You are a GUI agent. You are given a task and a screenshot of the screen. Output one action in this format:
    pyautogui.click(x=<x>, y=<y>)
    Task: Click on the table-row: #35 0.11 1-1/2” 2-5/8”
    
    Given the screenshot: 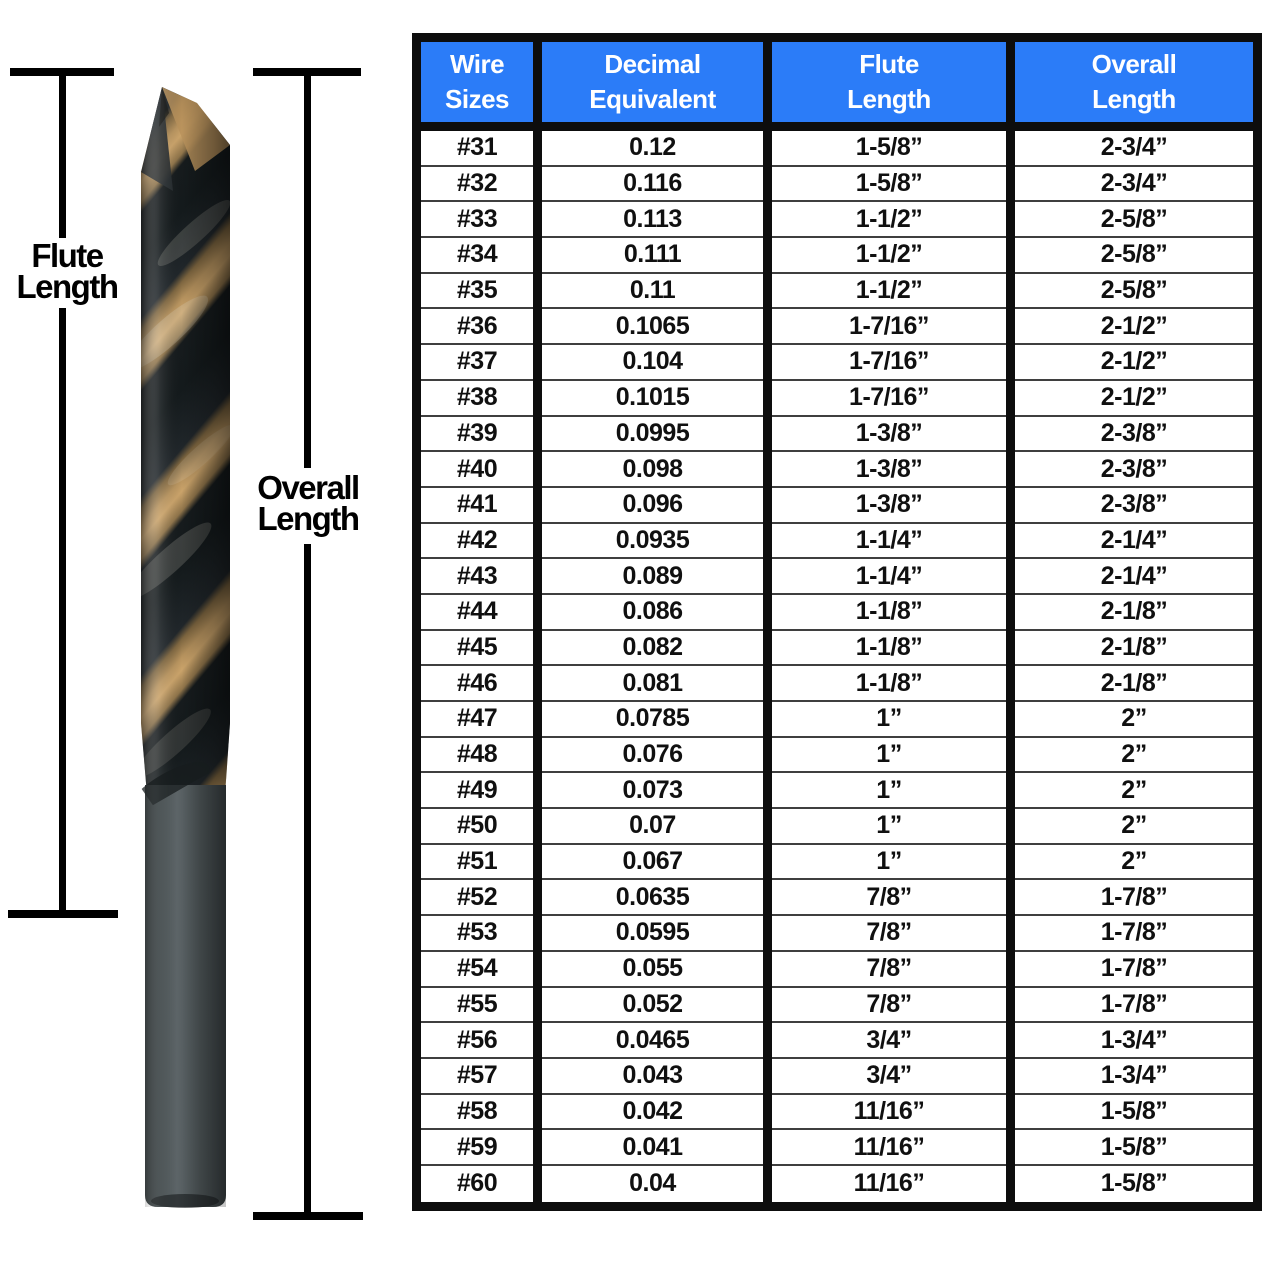 What is the action you would take?
    pyautogui.click(x=837, y=291)
    